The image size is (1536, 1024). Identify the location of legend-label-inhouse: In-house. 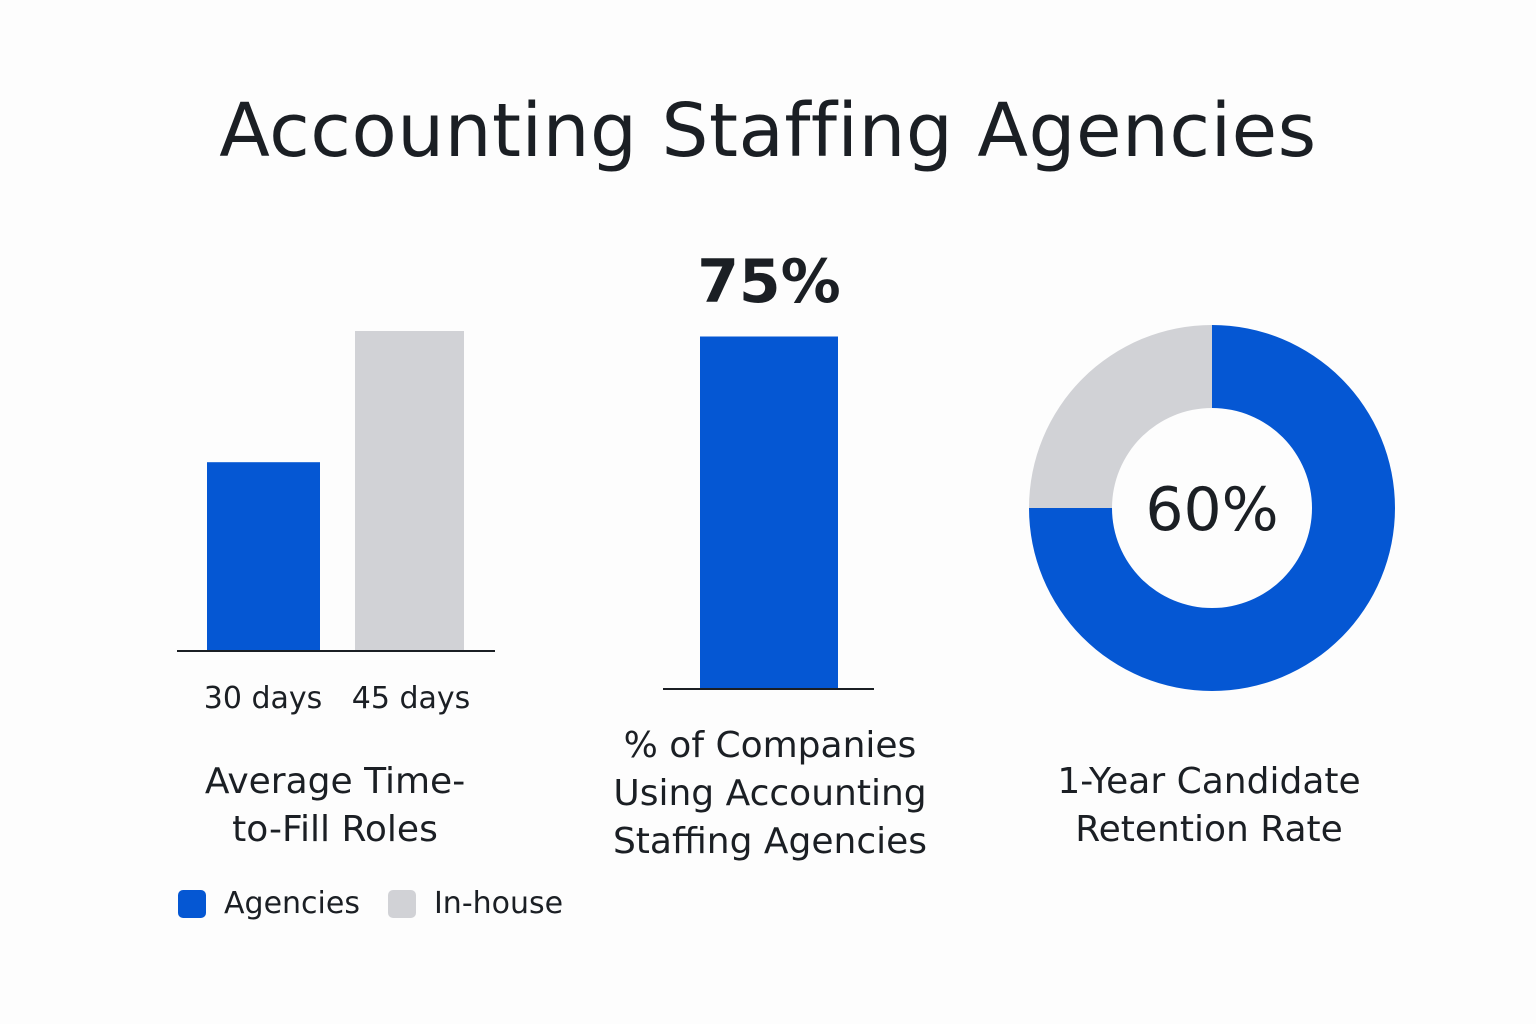
(498, 903).